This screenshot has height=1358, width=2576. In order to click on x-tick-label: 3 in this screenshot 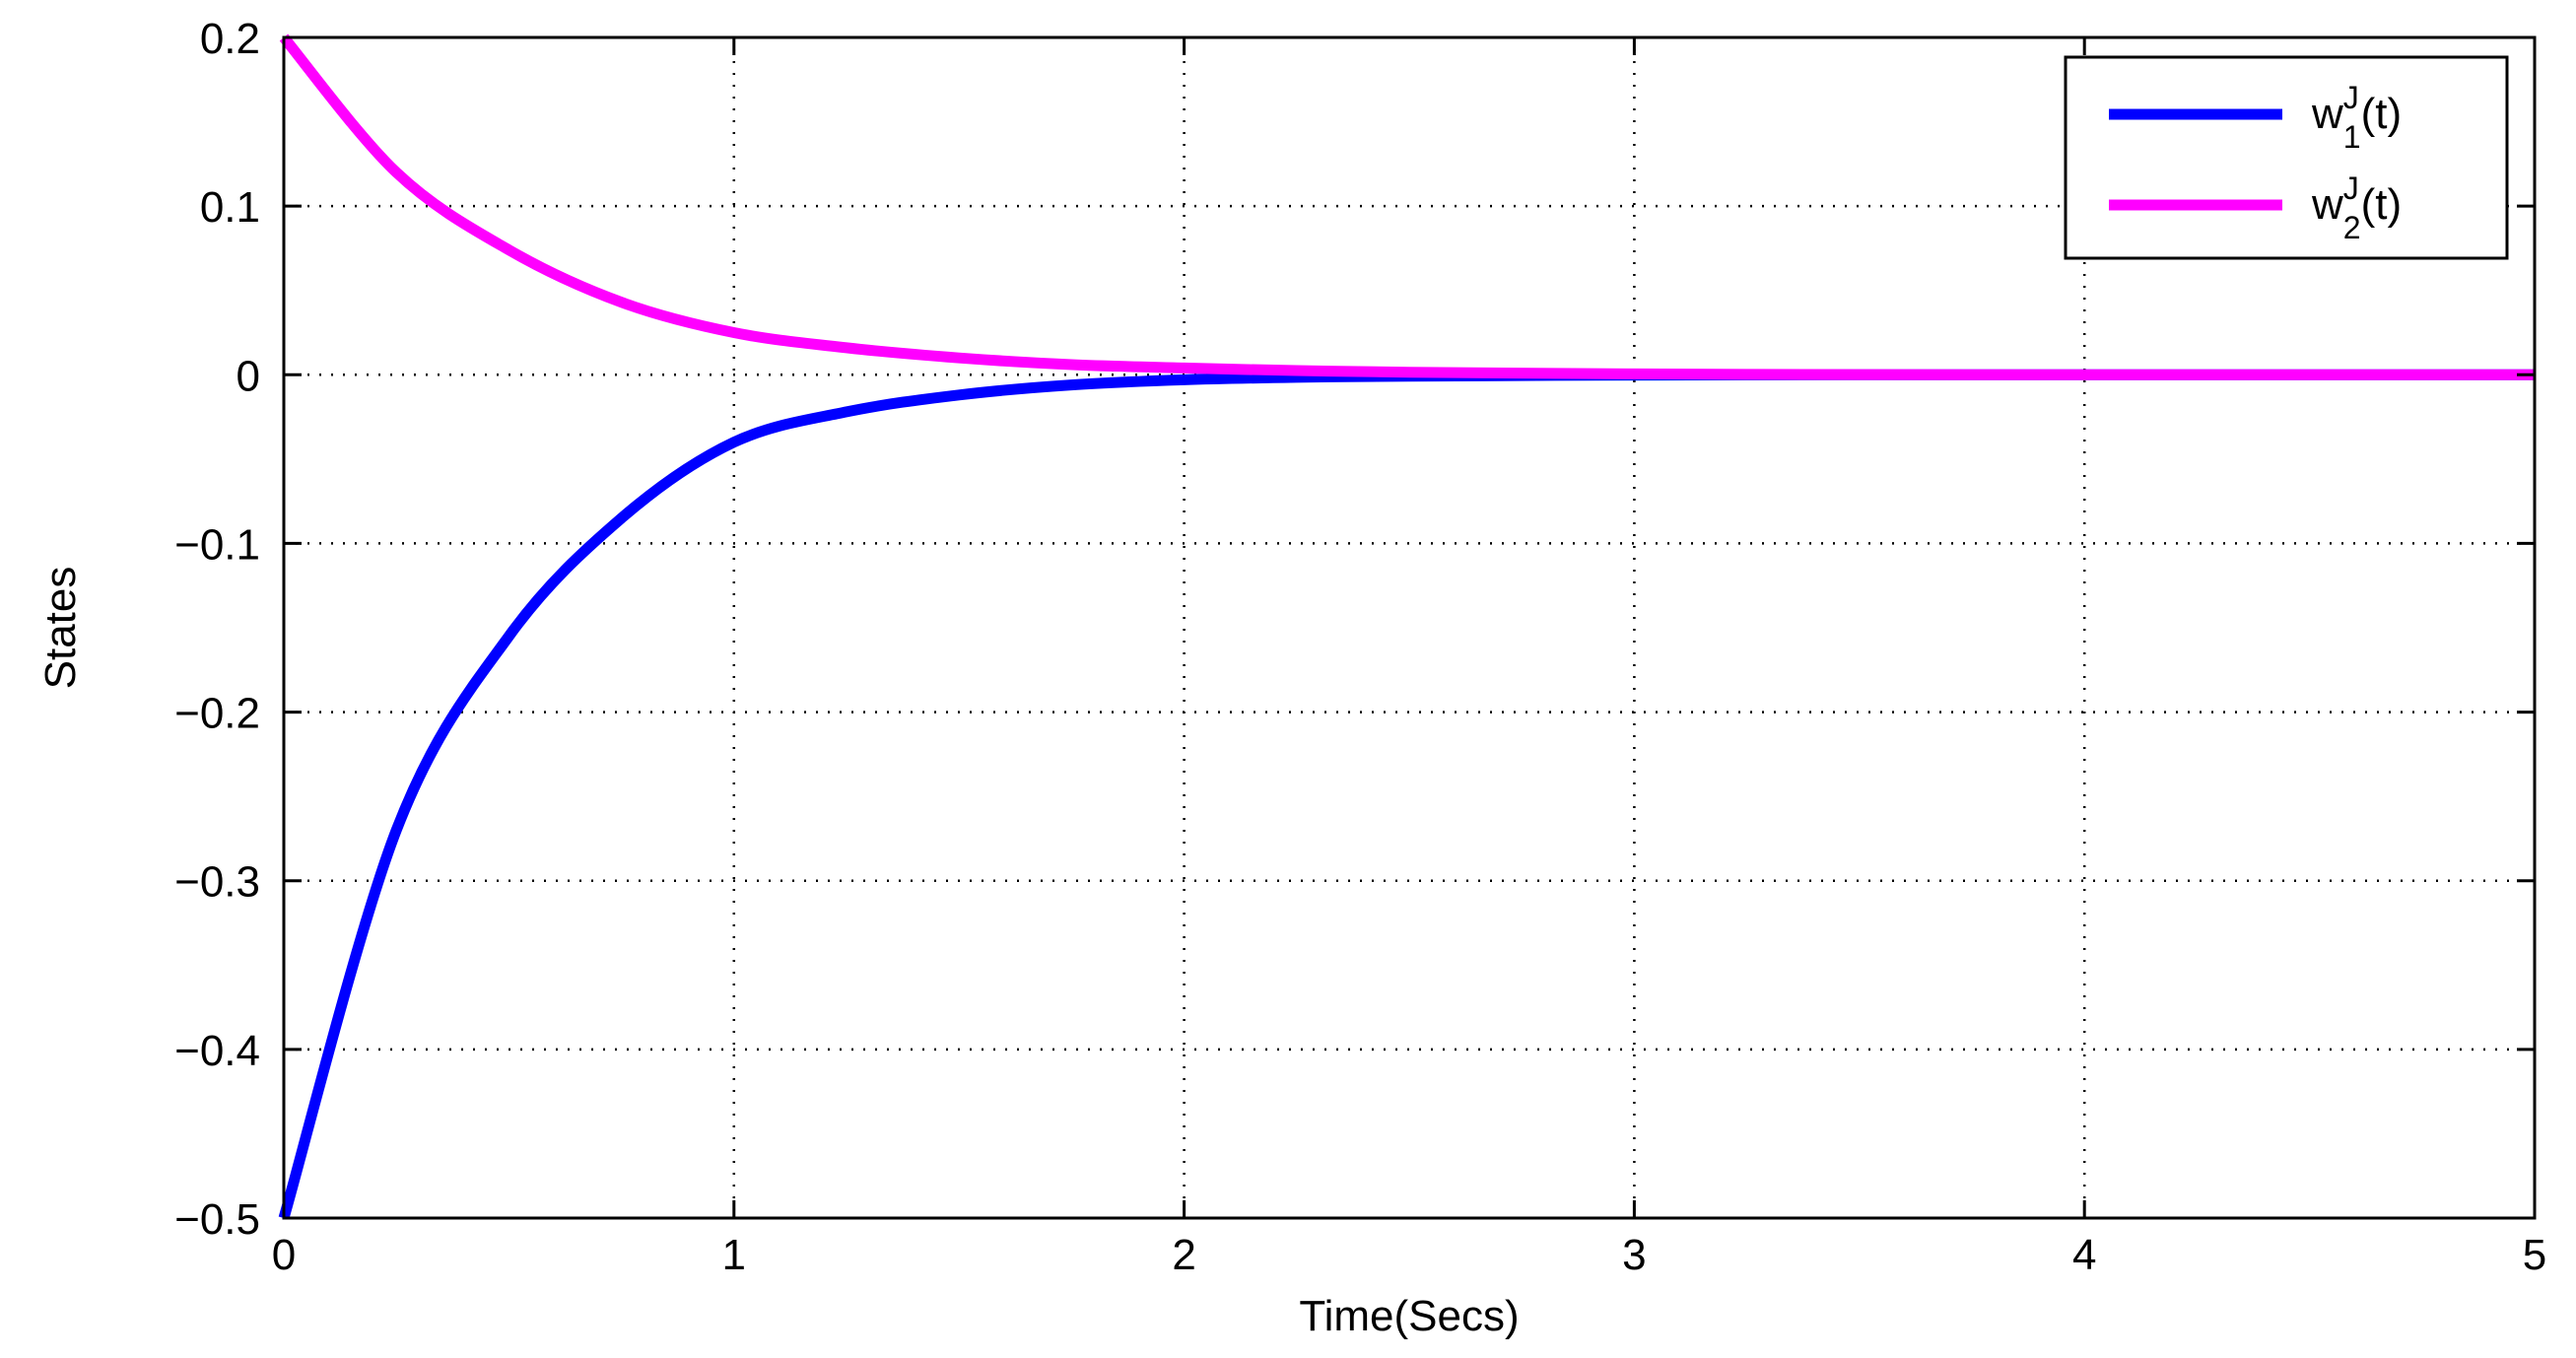, I will do `click(1634, 1255)`.